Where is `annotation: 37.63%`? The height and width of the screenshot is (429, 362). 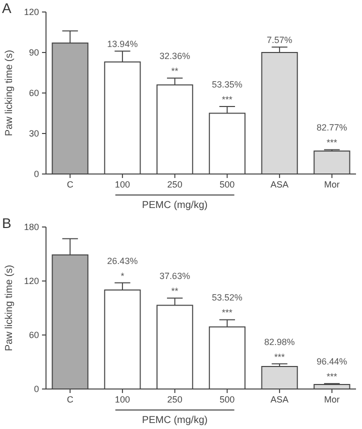
annotation: 37.63% is located at coordinates (175, 276).